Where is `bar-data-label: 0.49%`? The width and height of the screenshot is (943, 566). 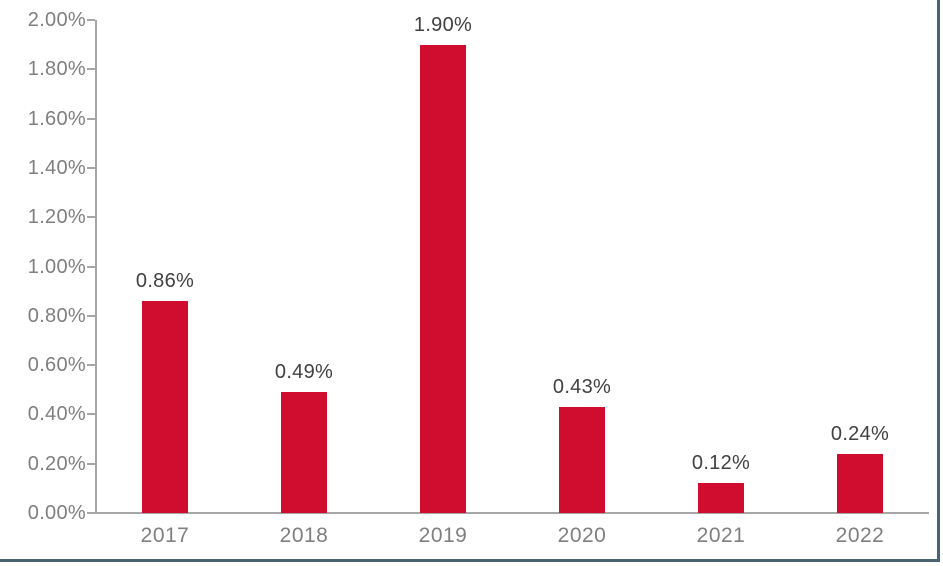
bar-data-label: 0.49% is located at coordinates (304, 372).